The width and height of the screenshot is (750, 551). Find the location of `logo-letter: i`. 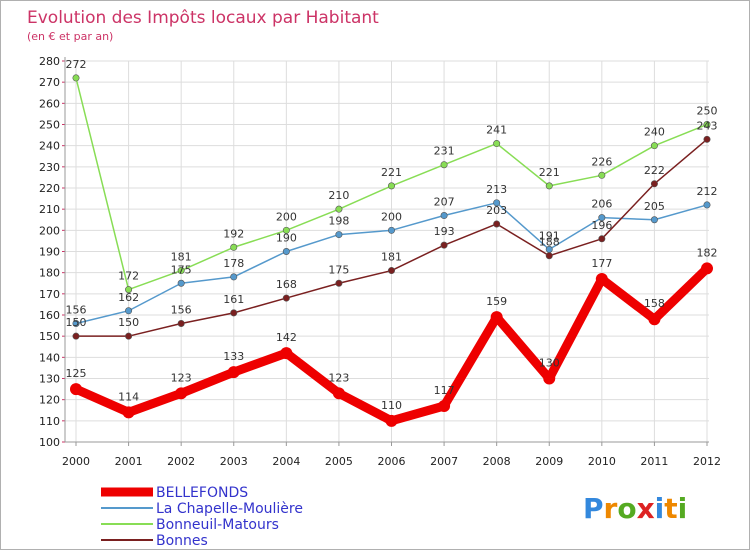

logo-letter: i is located at coordinates (683, 508).